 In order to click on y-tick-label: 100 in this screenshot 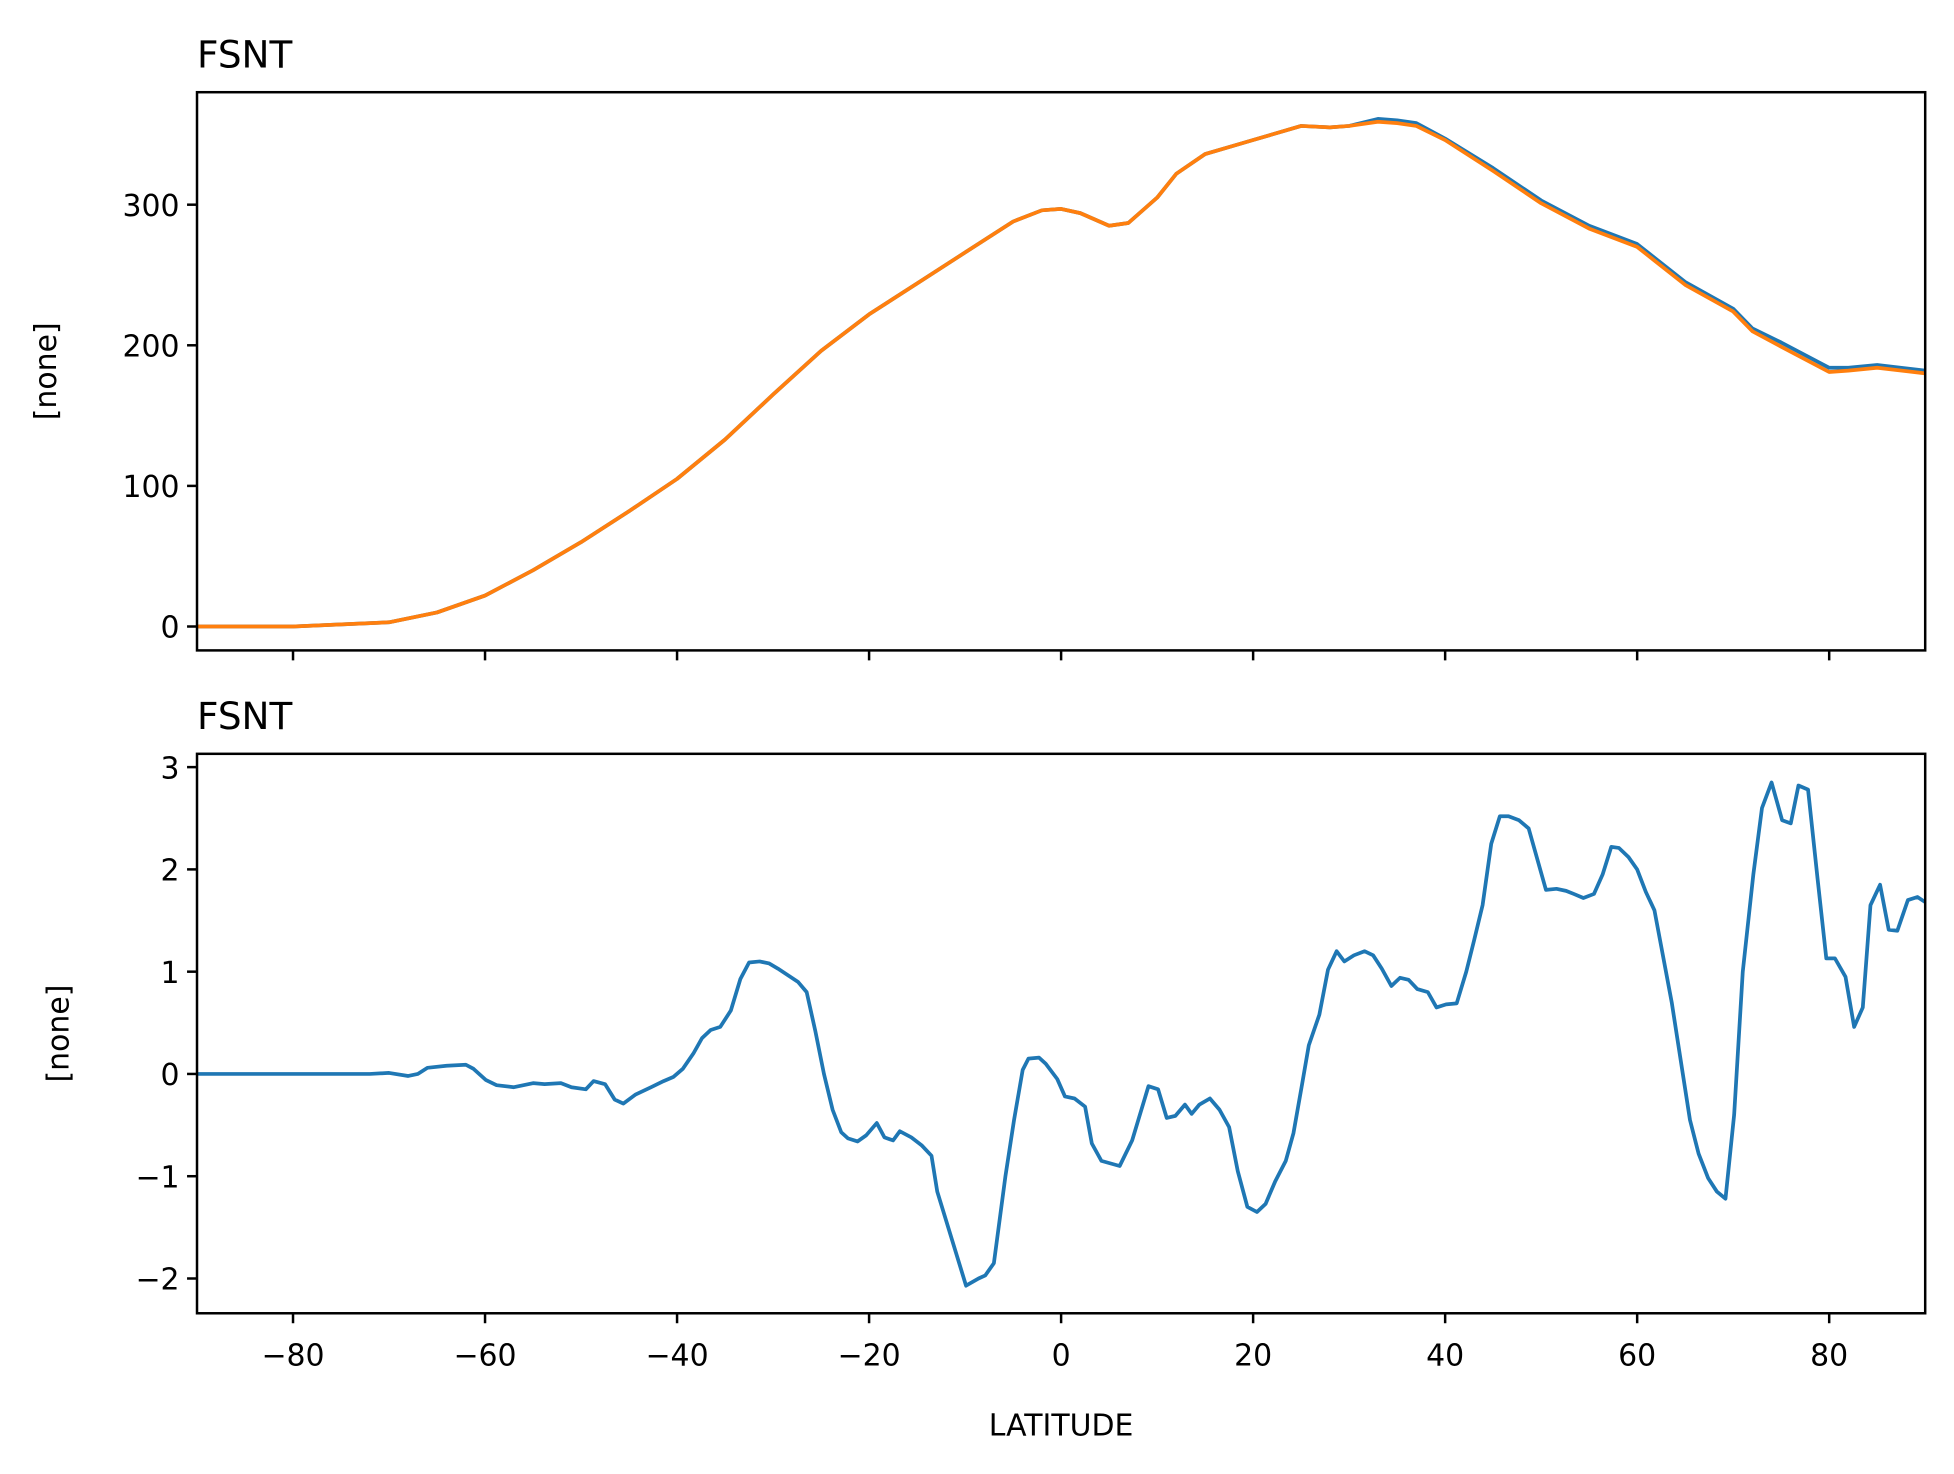, I will do `click(151, 487)`.